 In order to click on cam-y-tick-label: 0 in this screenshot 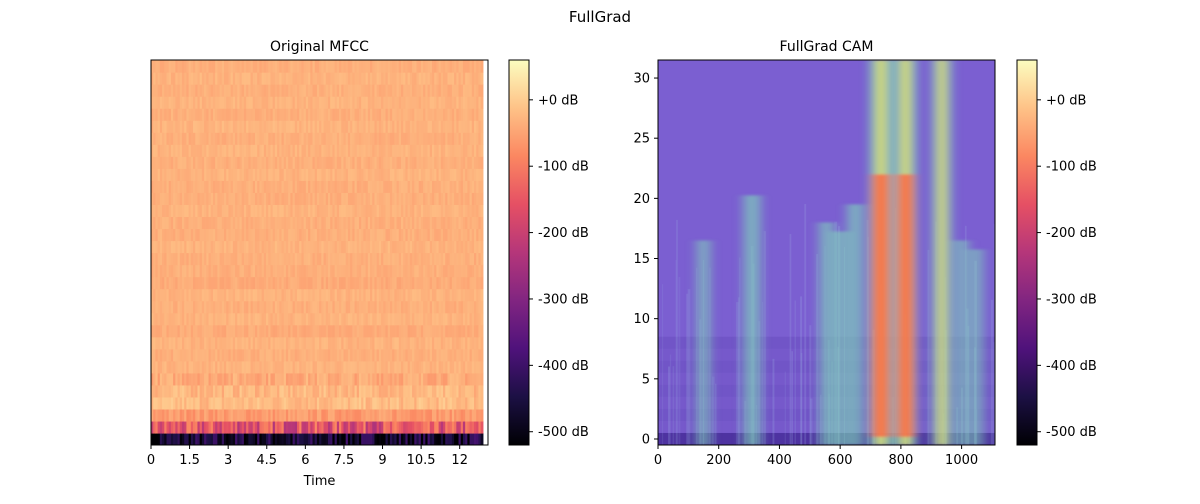, I will do `click(646, 439)`.